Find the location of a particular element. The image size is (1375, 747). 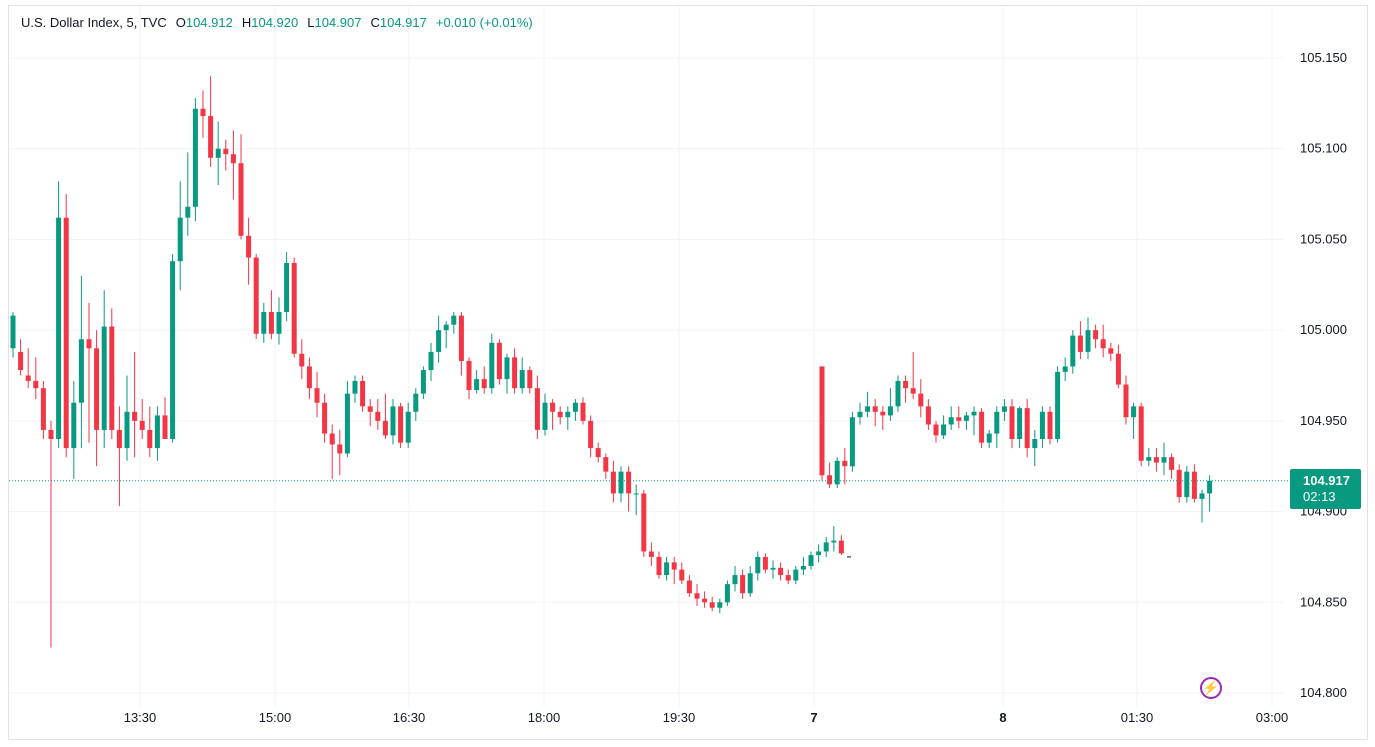

x-tick-label: 19:30 is located at coordinates (679, 717).